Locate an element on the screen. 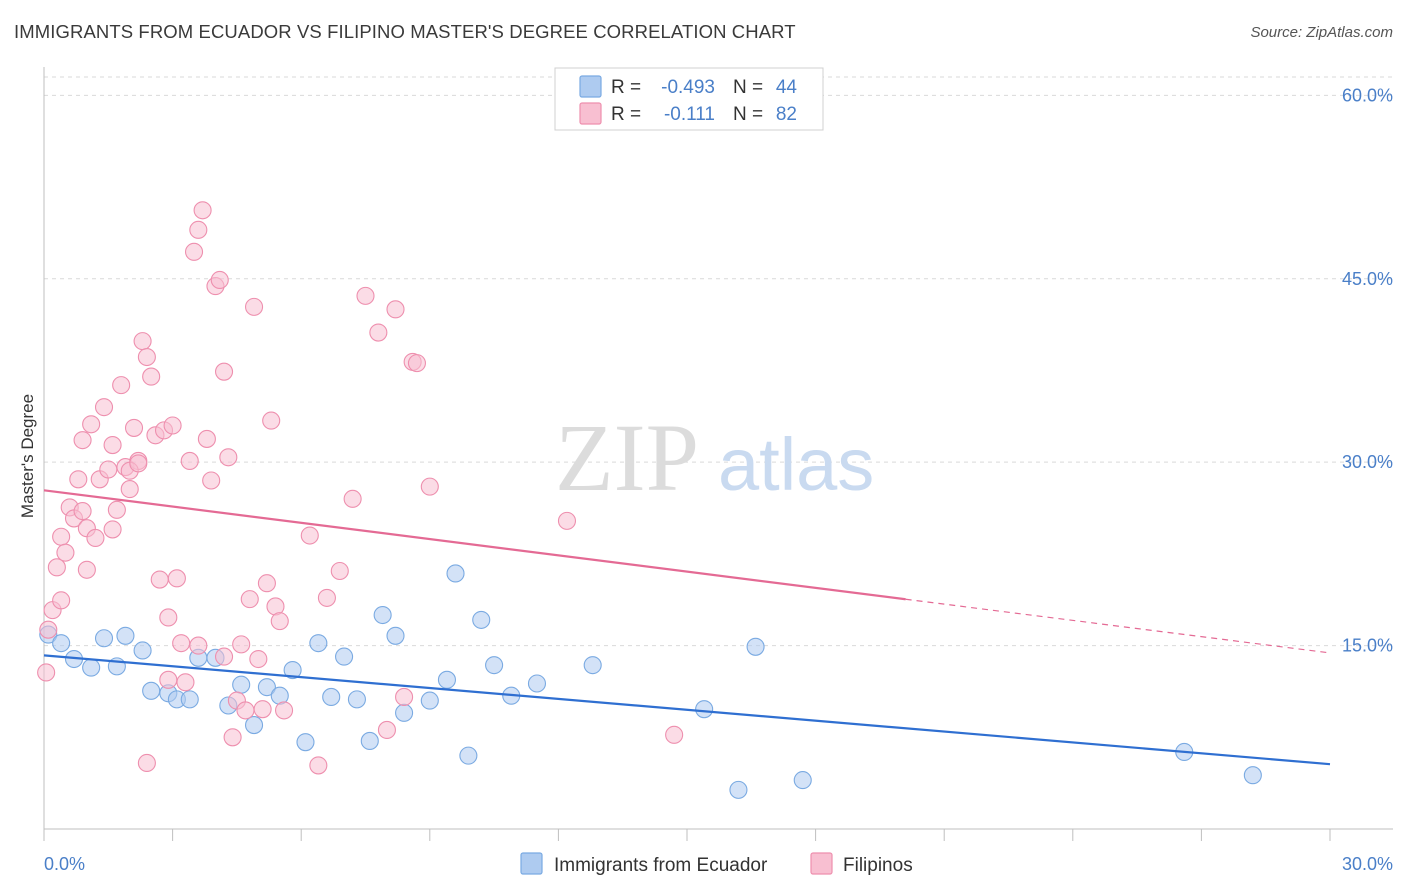 This screenshot has width=1406, height=892. trend-line-filipino-extension is located at coordinates (1118, 626).